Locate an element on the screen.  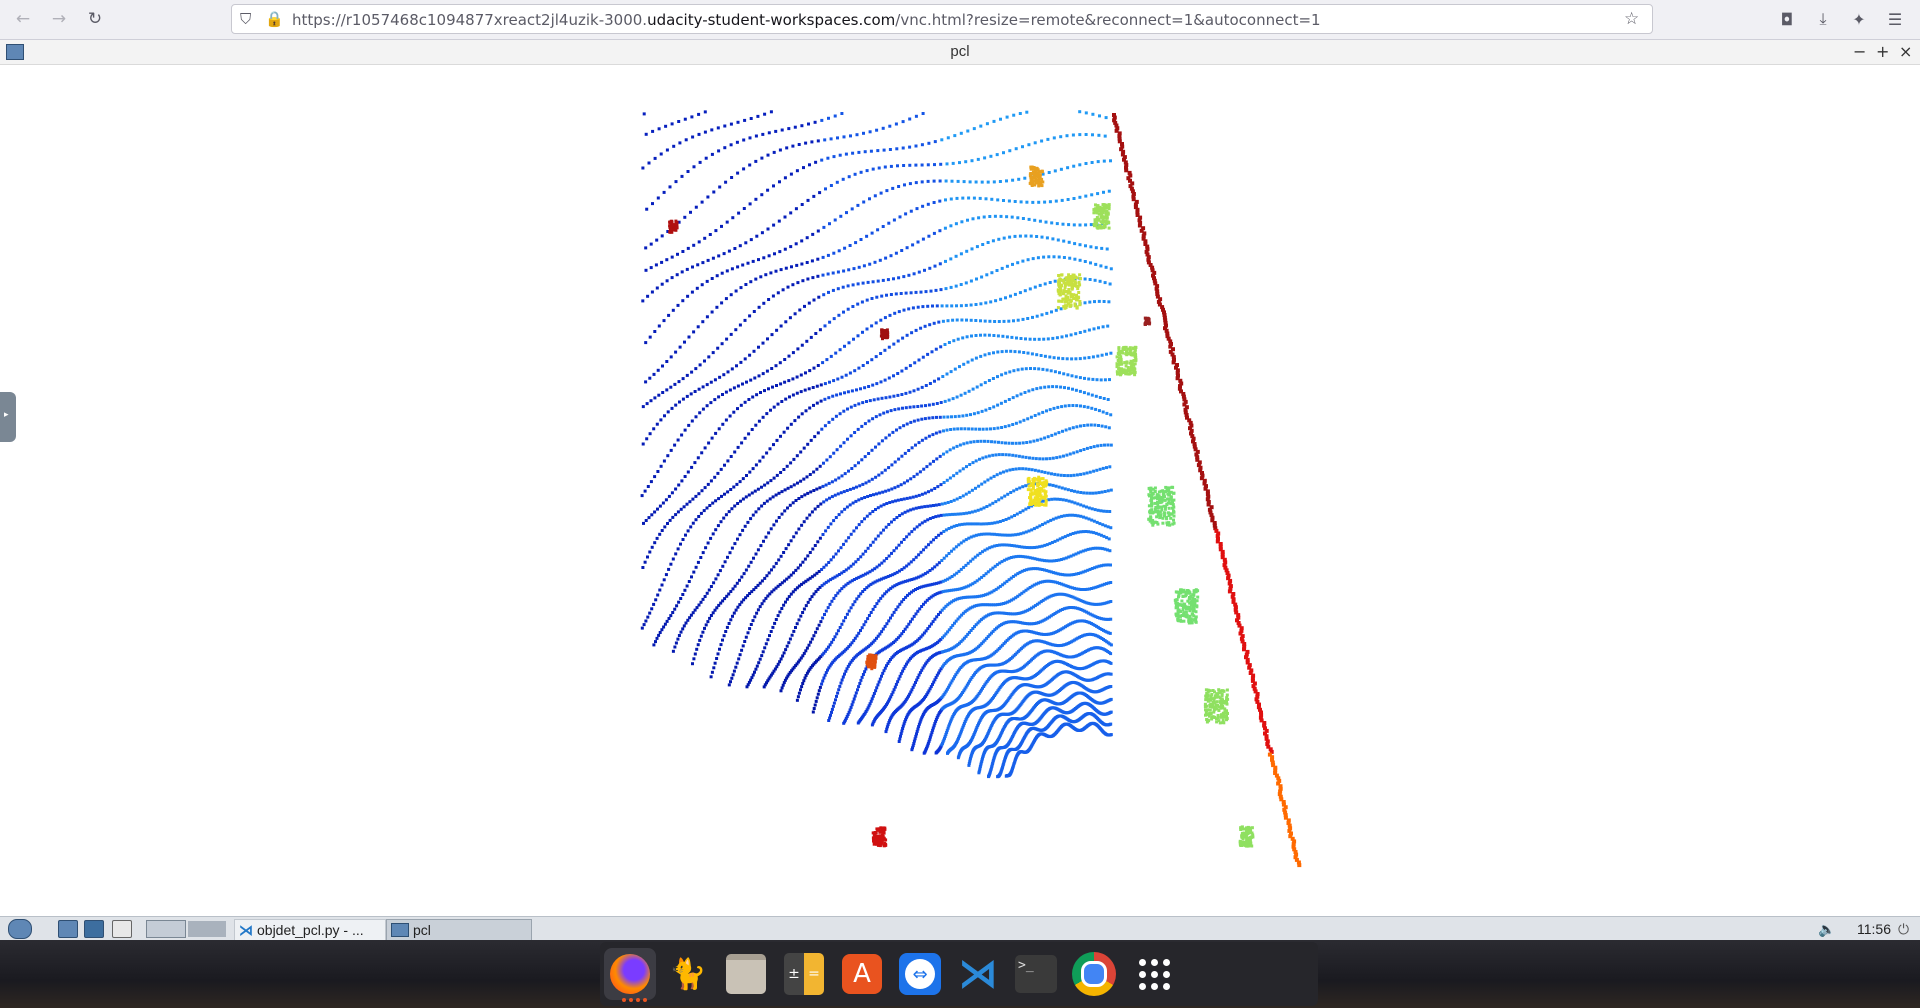
show-applications-icon is located at coordinates (1154, 974).